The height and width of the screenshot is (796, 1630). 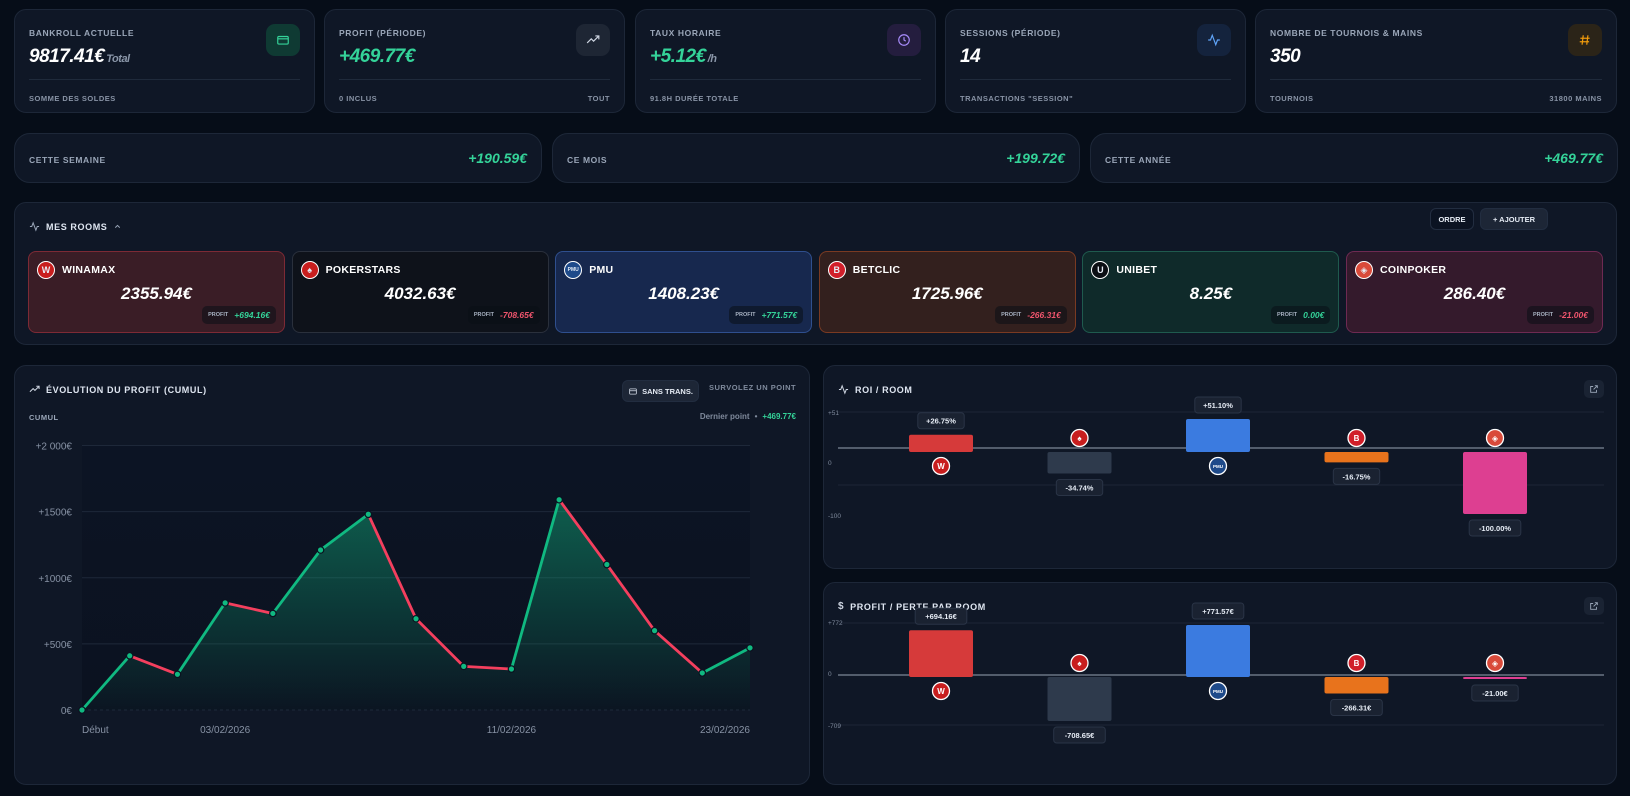 I want to click on add-room-button: + AJOUTER, so click(x=1514, y=219).